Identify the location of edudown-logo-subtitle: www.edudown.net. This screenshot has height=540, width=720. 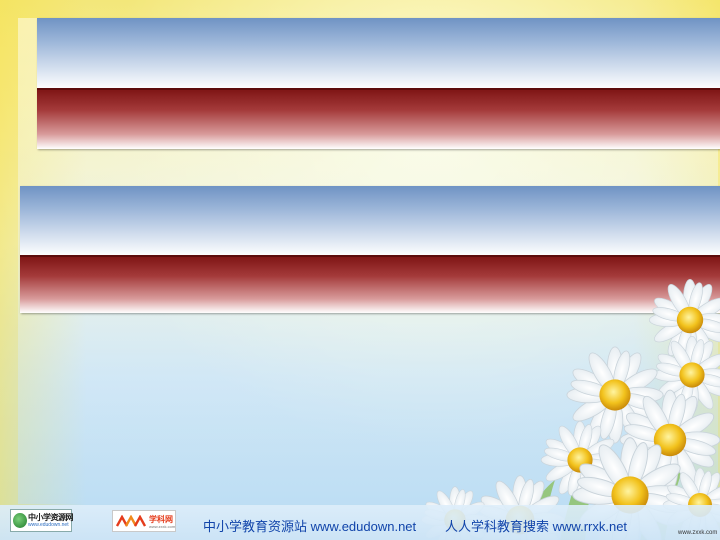
(48, 525).